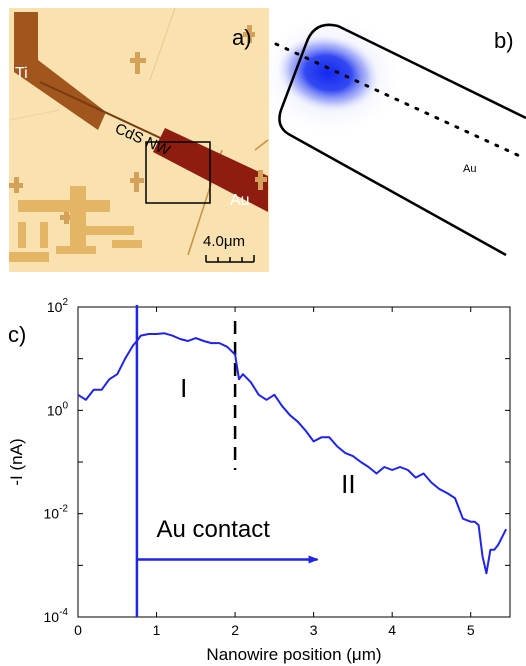 The width and height of the screenshot is (526, 666). Describe the element at coordinates (186, 461) in the screenshot. I see `reference-lines` at that location.